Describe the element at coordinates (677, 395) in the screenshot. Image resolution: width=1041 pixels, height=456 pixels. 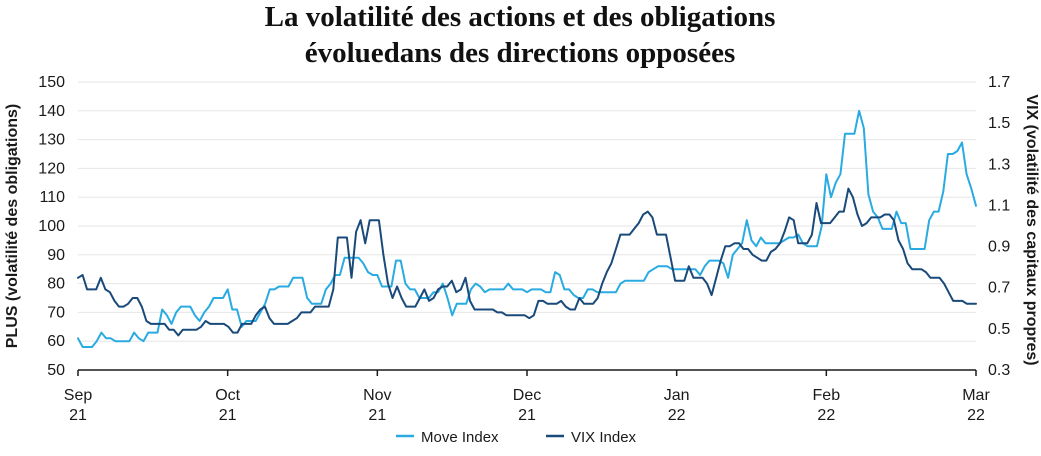
I see `x-tick-label-month: Jan` at that location.